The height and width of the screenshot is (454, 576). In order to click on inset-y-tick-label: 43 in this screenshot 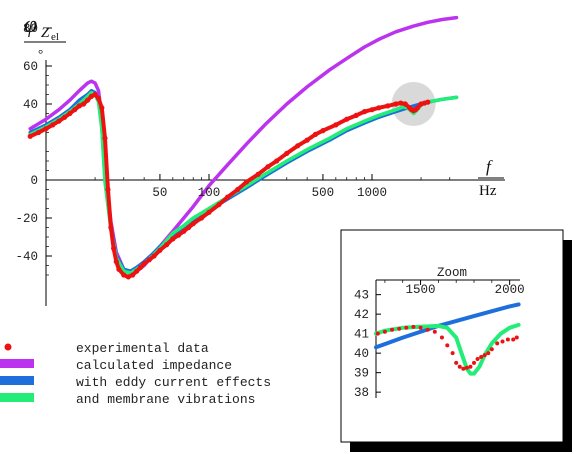, I will do `click(361, 296)`.